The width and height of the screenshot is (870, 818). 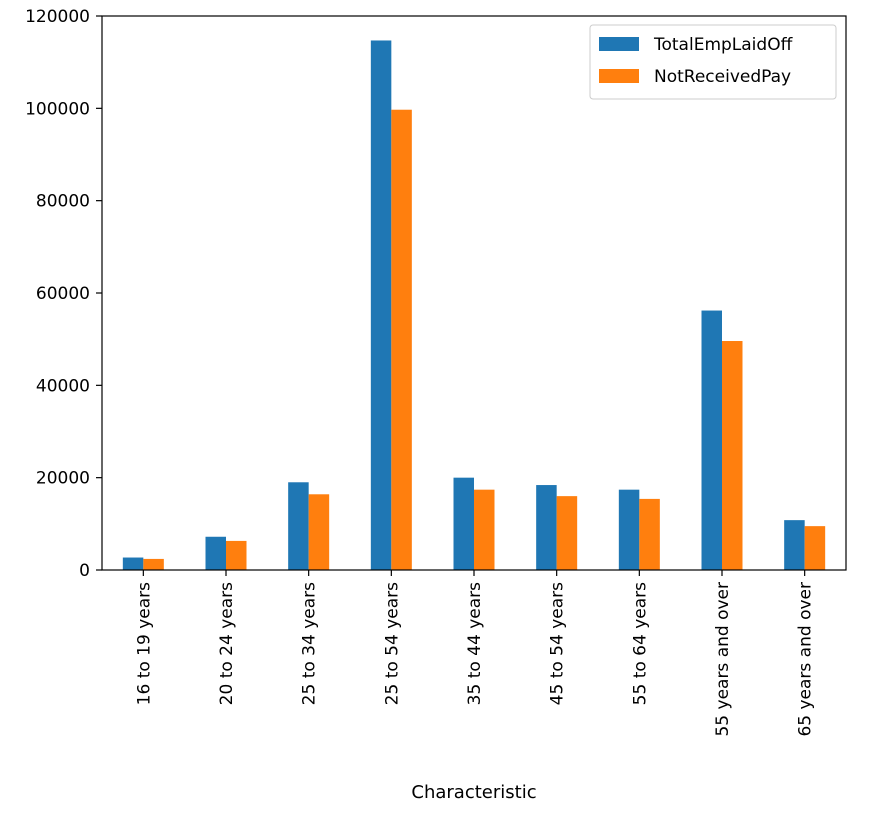 What do you see at coordinates (227, 643) in the screenshot?
I see `x-tick-label: 20 to 24 years` at bounding box center [227, 643].